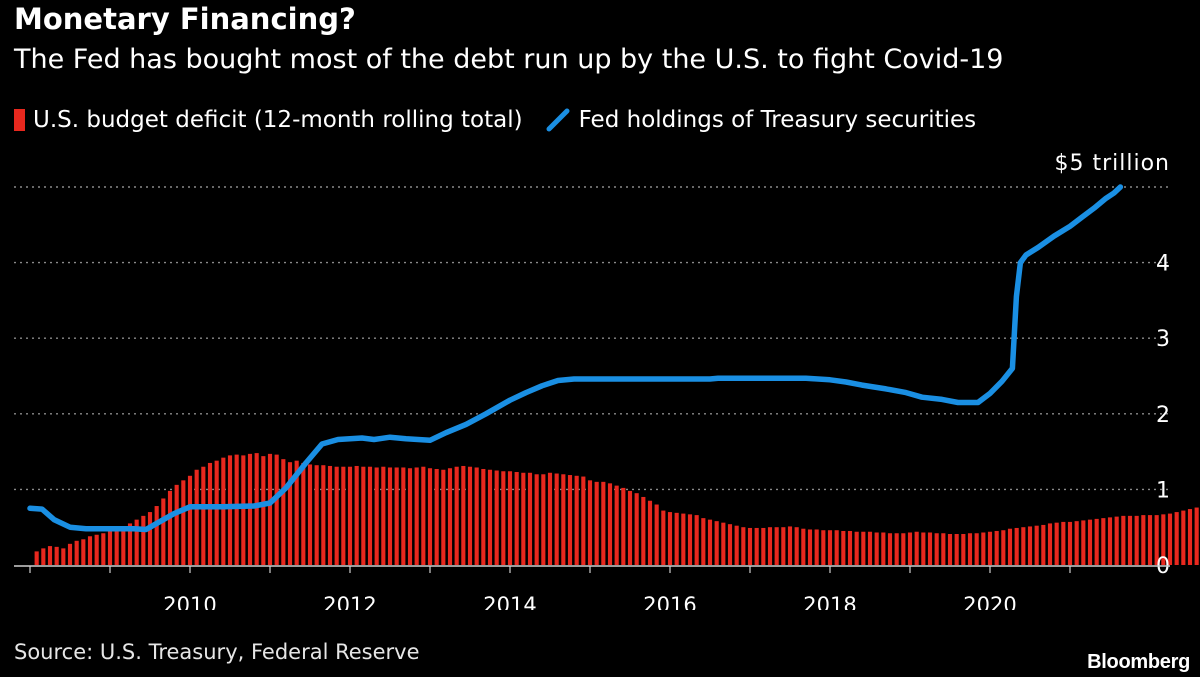  What do you see at coordinates (558, 120) in the screenshot?
I see `legend-swatch-line` at bounding box center [558, 120].